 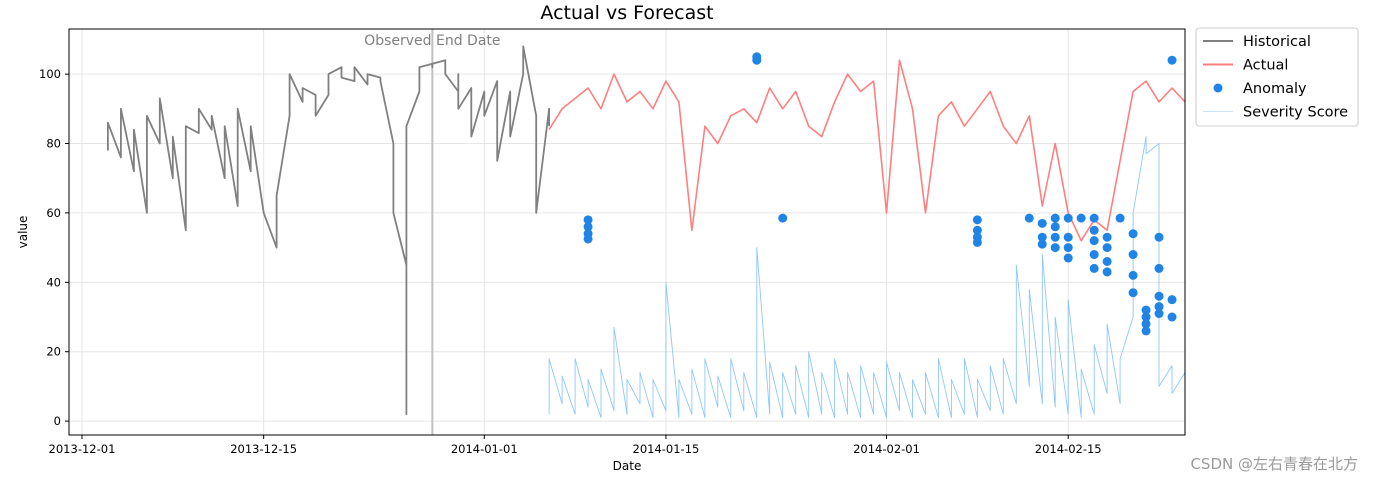 What do you see at coordinates (1295, 113) in the screenshot?
I see `legend-label-severity-score: Severity Score` at bounding box center [1295, 113].